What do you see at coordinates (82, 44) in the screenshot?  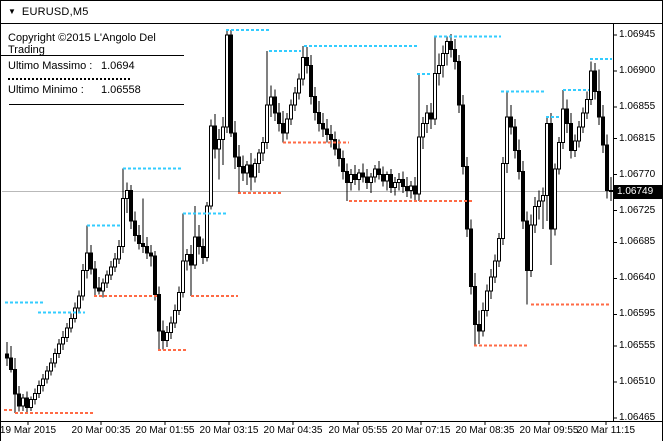 I see `copyright-text: Copyright ©2015 L'Angolo Del Trading` at bounding box center [82, 44].